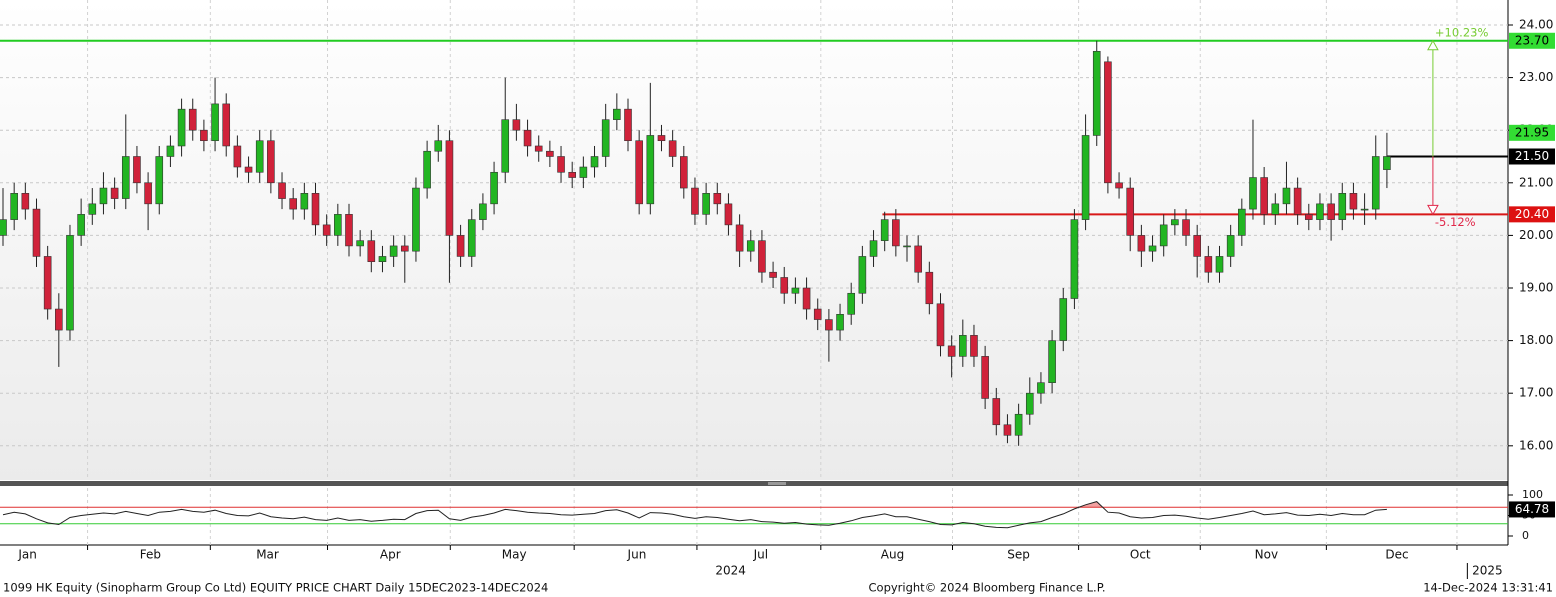 This screenshot has height=597, width=1556. I want to click on y-tick-label: 100, so click(1532, 494).